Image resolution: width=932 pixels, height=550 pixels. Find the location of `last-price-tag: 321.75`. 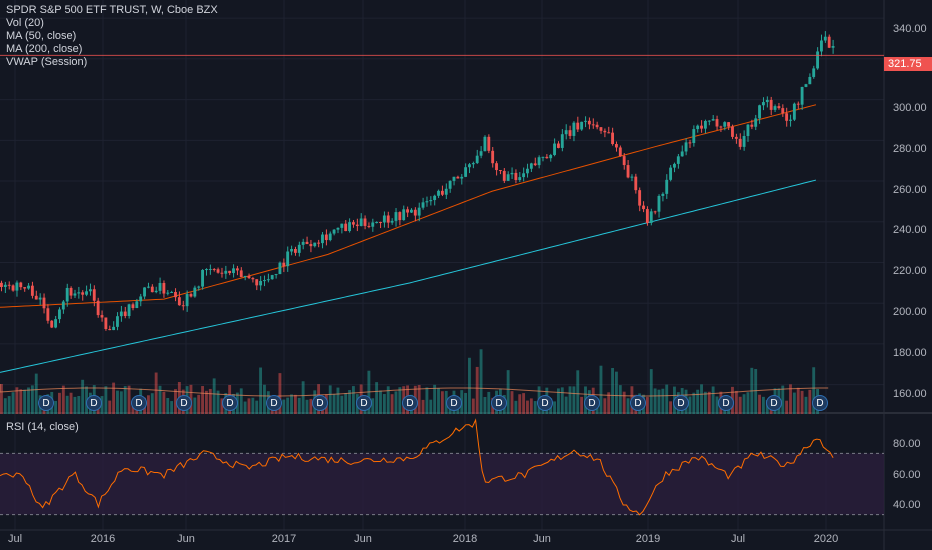

last-price-tag: 321.75 is located at coordinates (908, 64).